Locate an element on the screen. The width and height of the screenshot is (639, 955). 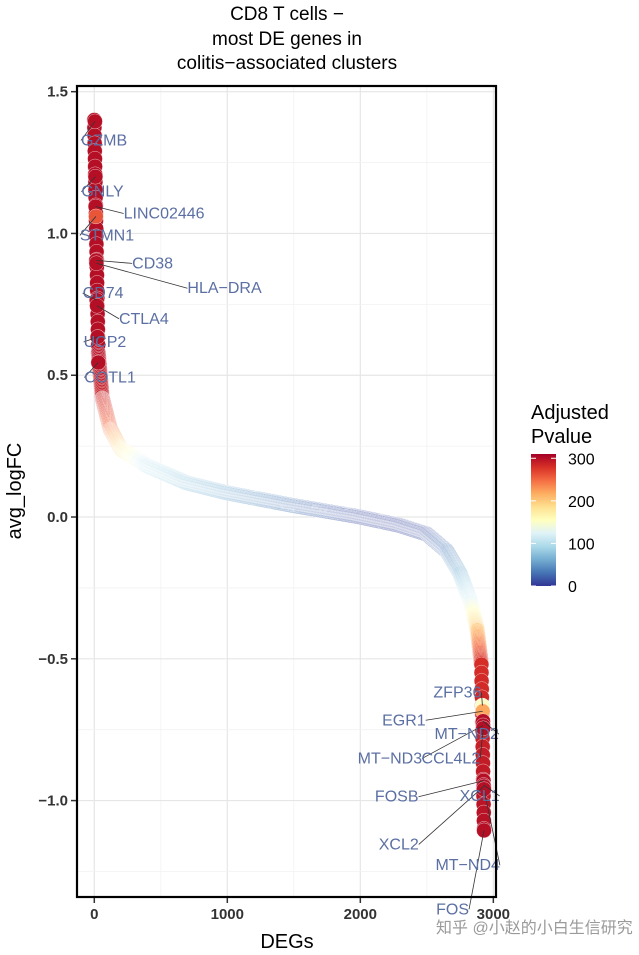
gene-label: UCP2 is located at coordinates (105, 342).